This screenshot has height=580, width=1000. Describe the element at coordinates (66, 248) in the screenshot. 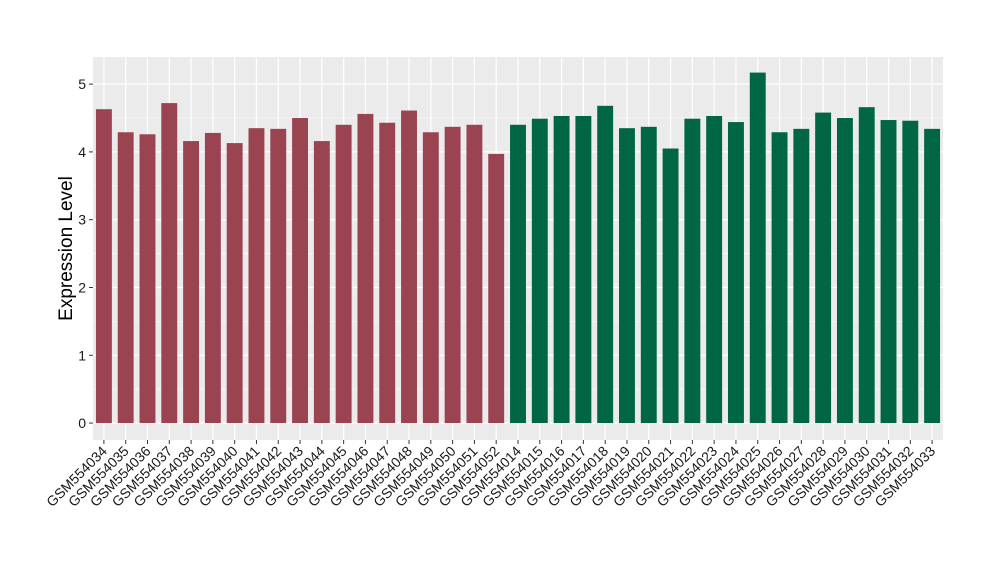

I see `y-axis-title: Expression Level` at that location.